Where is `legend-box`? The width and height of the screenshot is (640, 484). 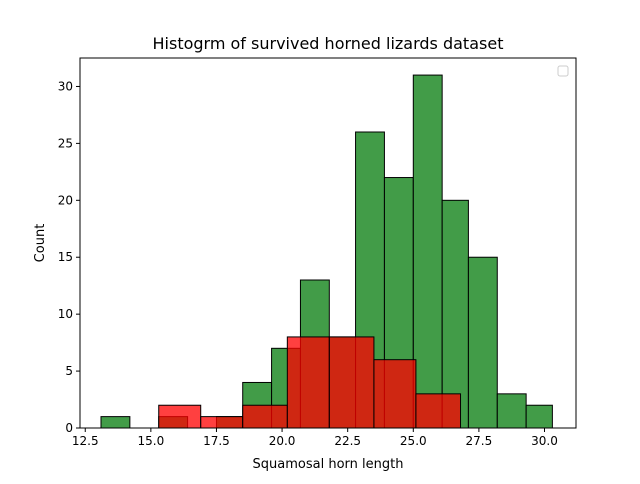
legend-box is located at coordinates (563, 71).